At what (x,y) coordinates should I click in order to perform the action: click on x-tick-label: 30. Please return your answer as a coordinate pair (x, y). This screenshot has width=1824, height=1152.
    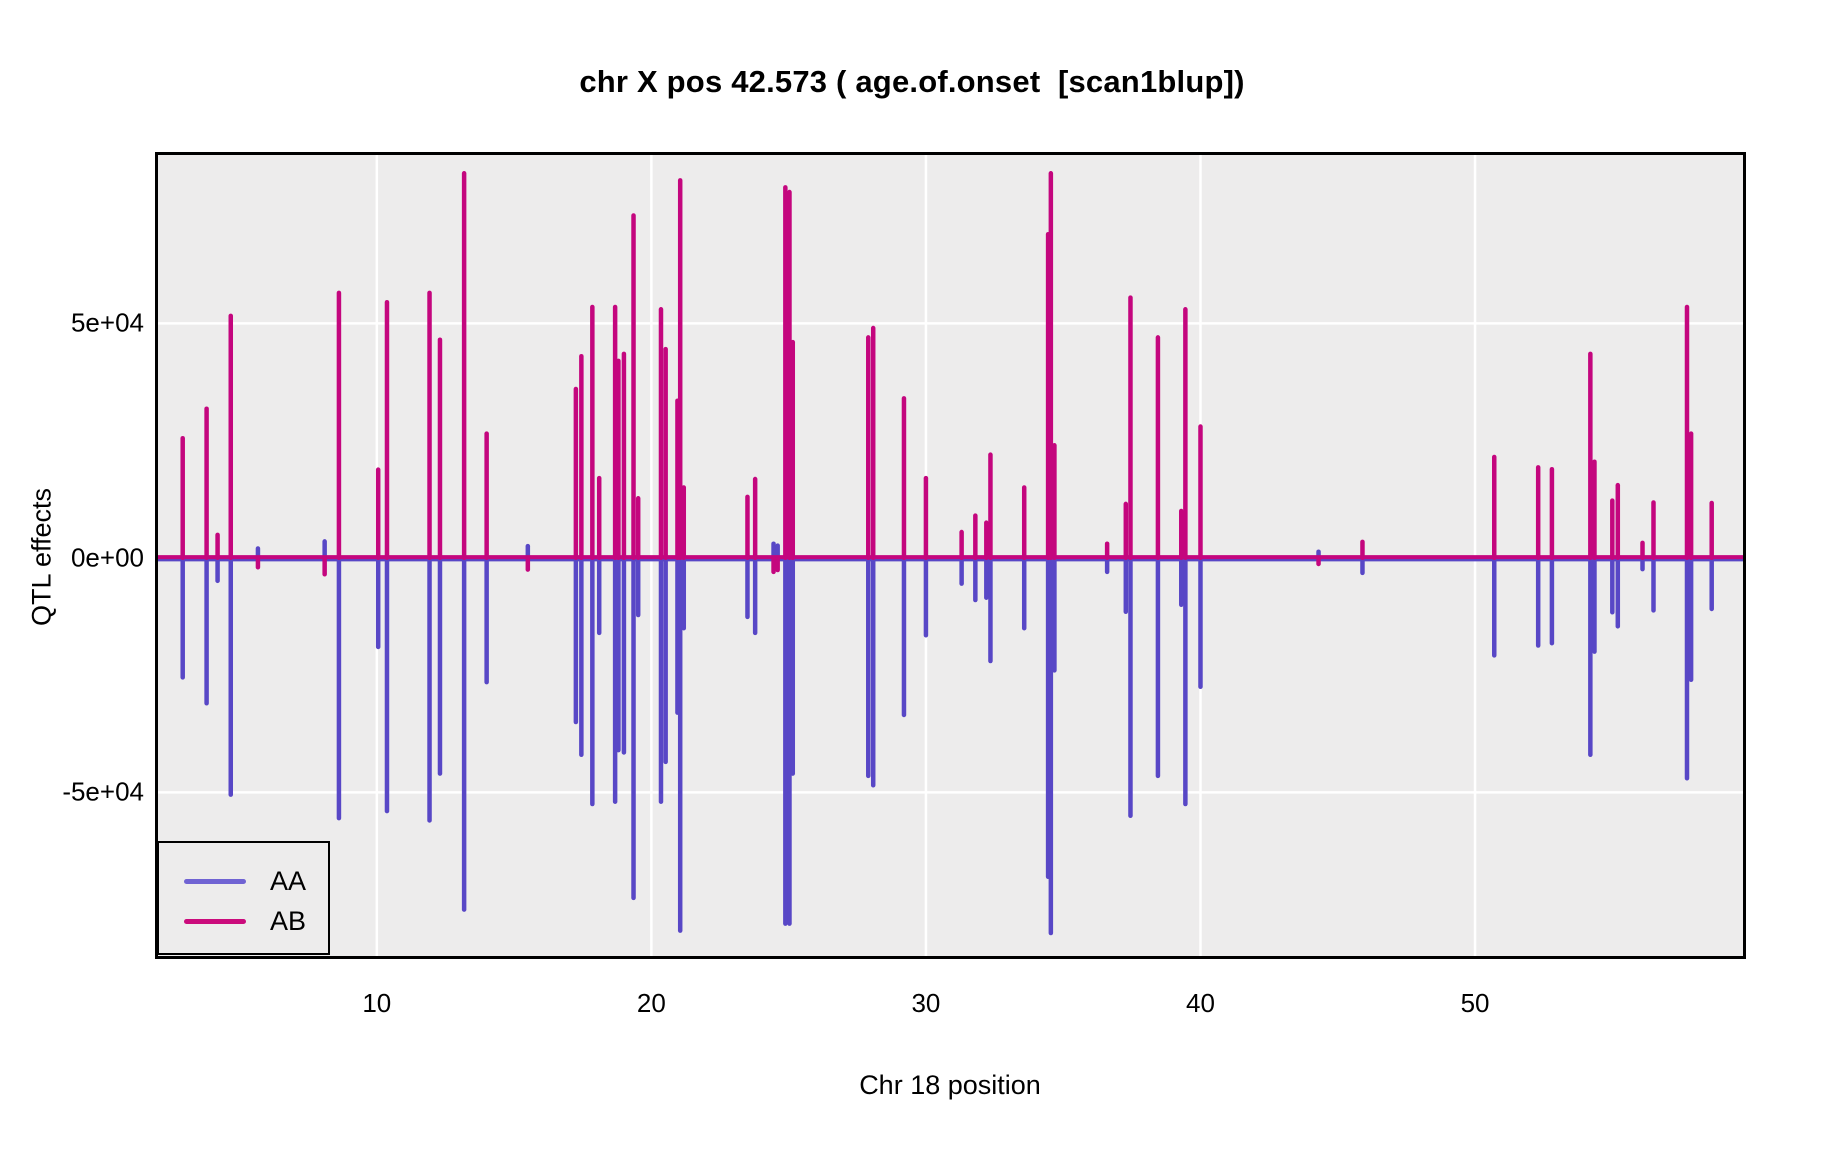
    Looking at the image, I should click on (926, 1003).